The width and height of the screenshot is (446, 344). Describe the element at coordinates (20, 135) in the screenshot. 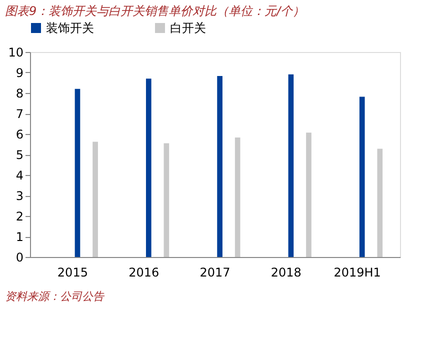

I see `y-tick-label: 6` at that location.